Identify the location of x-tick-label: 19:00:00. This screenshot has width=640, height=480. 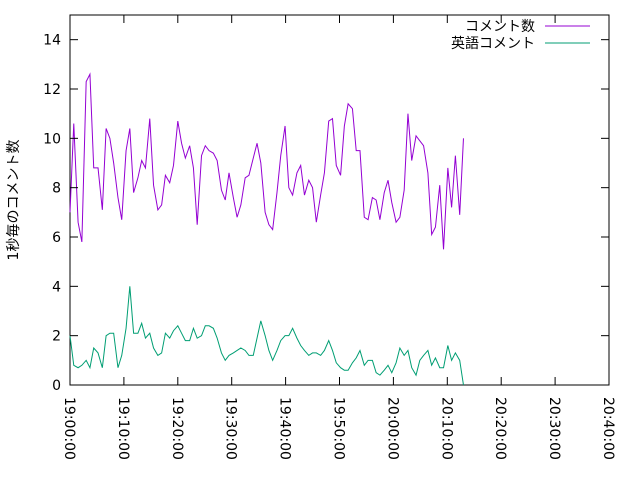
(69, 428).